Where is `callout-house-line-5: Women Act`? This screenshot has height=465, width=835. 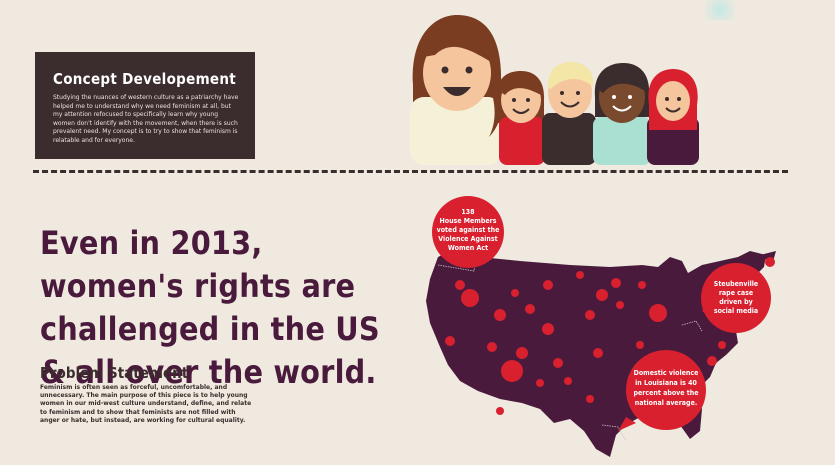 callout-house-line-5: Women Act is located at coordinates (468, 248).